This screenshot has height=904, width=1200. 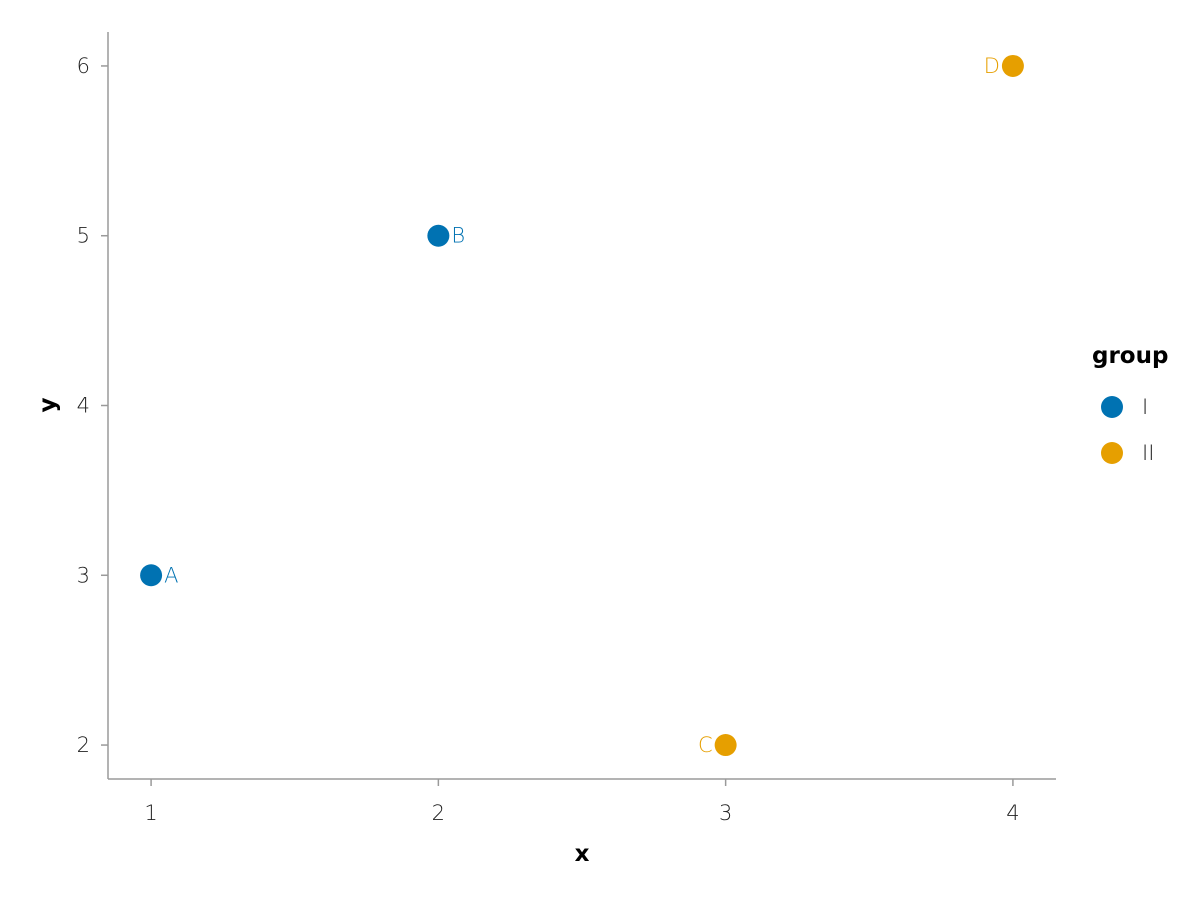 I want to click on point-label: A, so click(x=171, y=575).